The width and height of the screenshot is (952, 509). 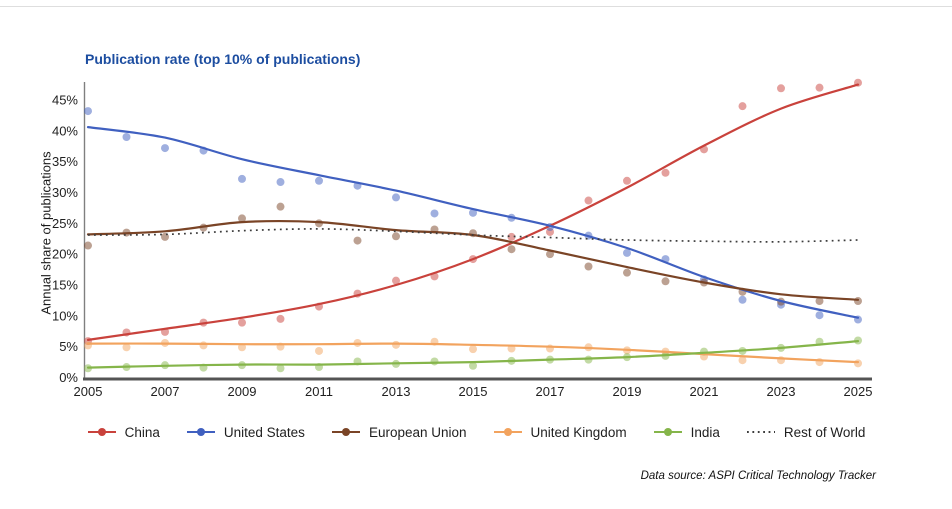 I want to click on legend-item-china: China, so click(x=123, y=432).